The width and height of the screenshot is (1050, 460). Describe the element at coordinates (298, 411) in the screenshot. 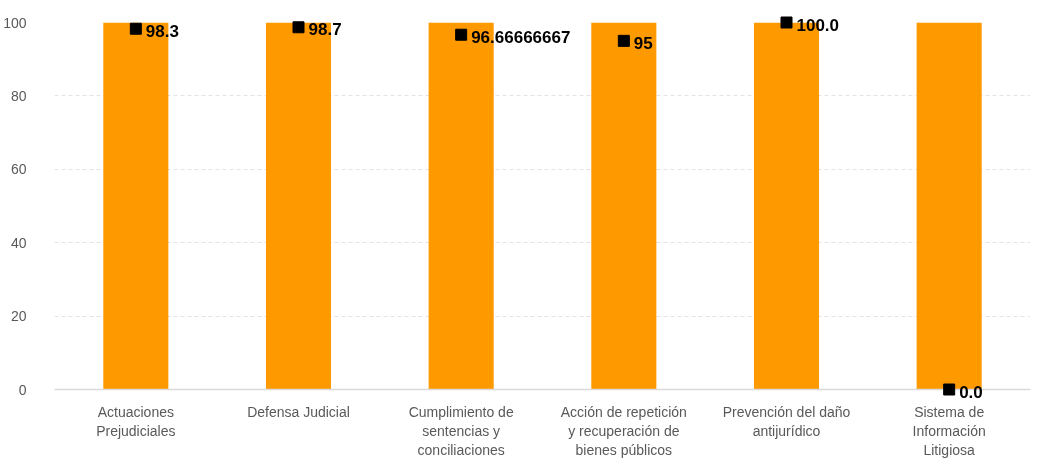

I see `x-tick-label: Defensa Judicial` at that location.